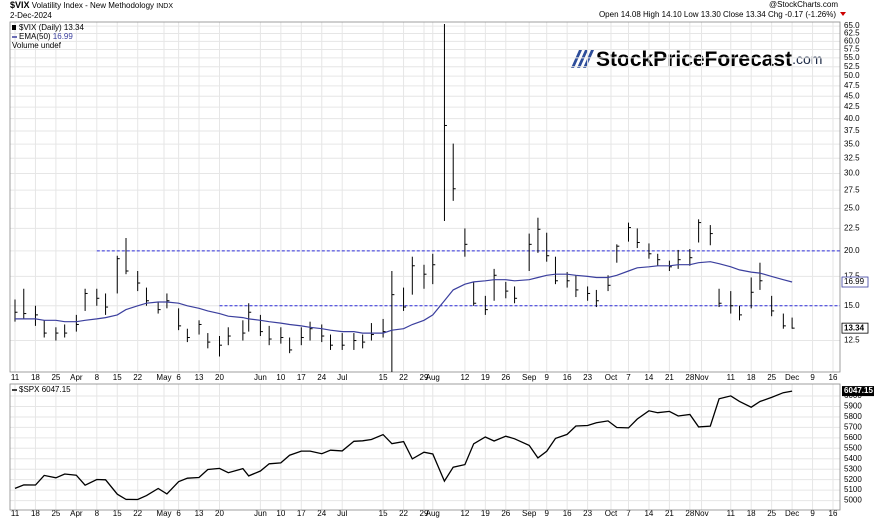 Image resolution: width=875 pixels, height=520 pixels. I want to click on logo-icon, so click(582, 59).